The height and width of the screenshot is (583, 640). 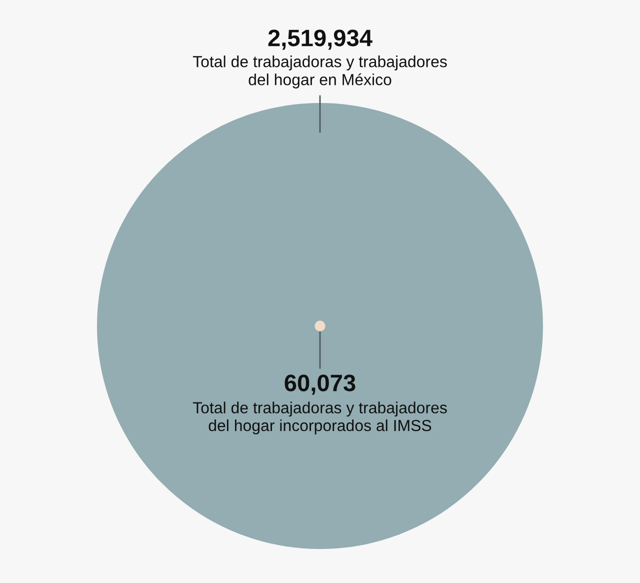 I want to click on category-label: Total de trabajadoras y trabajadores del hogar incorporados al IMSS, so click(x=319, y=418).